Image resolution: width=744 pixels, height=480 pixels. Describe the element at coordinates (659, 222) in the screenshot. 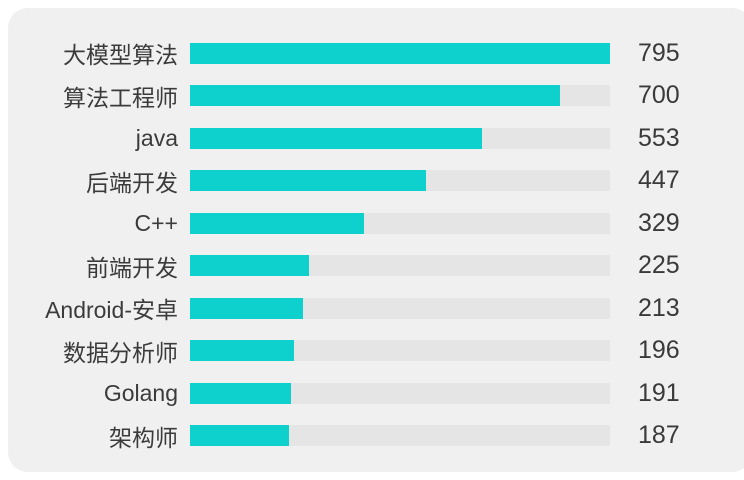

I see `value-label: 329` at that location.